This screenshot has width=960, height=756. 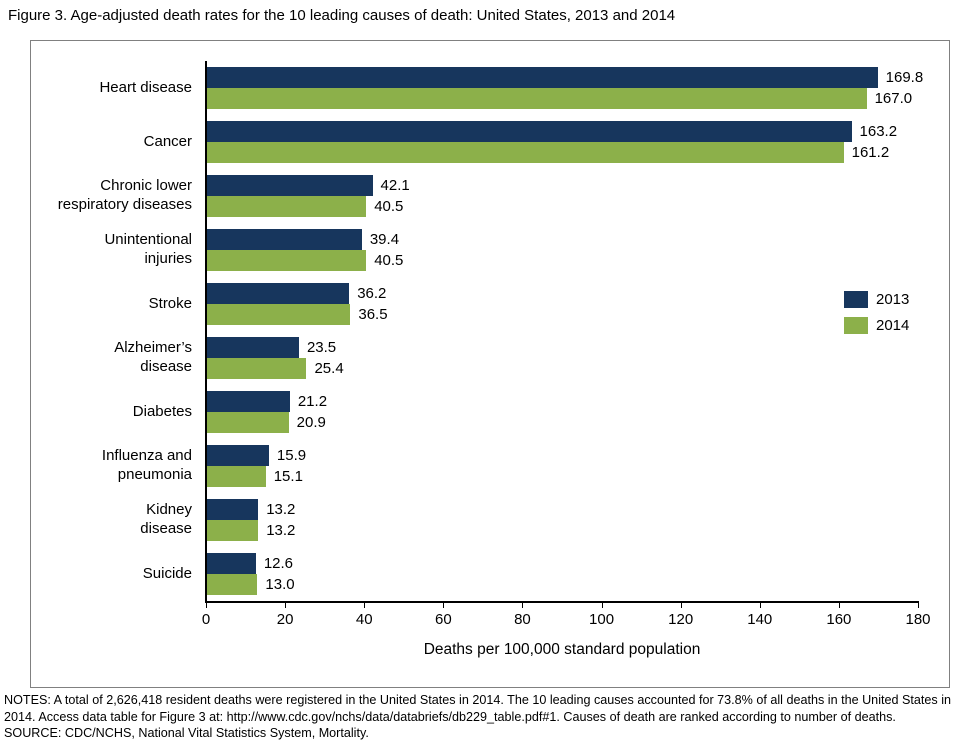 I want to click on category-label: Stroke, so click(x=170, y=303).